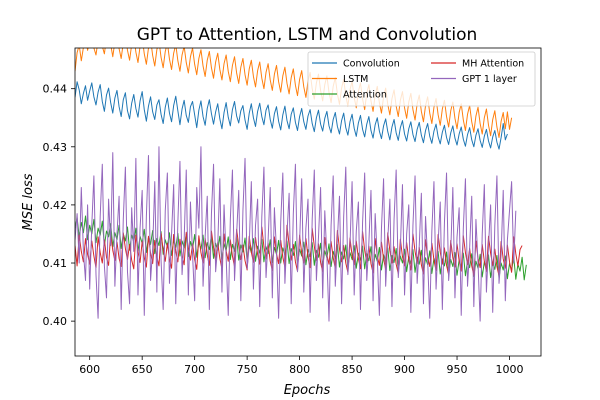 The image size is (600, 400). Describe the element at coordinates (355, 79) in the screenshot. I see `legend-label: LSTM` at that location.